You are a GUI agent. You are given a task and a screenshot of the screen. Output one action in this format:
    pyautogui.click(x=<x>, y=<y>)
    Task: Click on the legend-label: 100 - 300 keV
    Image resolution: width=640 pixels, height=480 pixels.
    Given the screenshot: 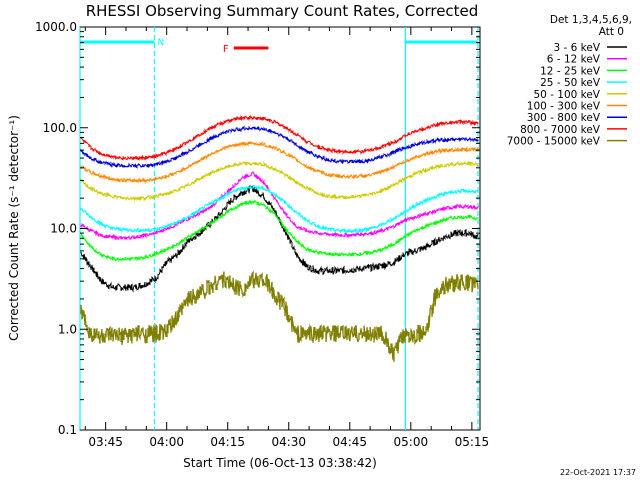 What is the action you would take?
    pyautogui.click(x=564, y=107)
    